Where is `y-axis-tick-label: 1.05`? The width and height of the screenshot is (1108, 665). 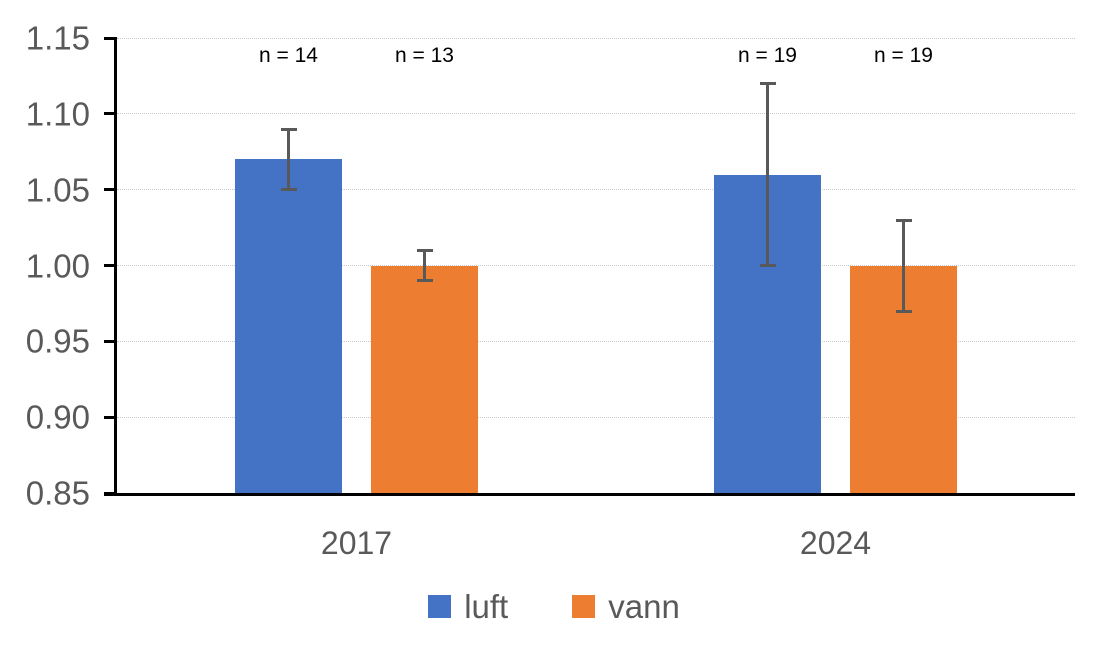 y-axis-tick-label: 1.05 is located at coordinates (57, 190).